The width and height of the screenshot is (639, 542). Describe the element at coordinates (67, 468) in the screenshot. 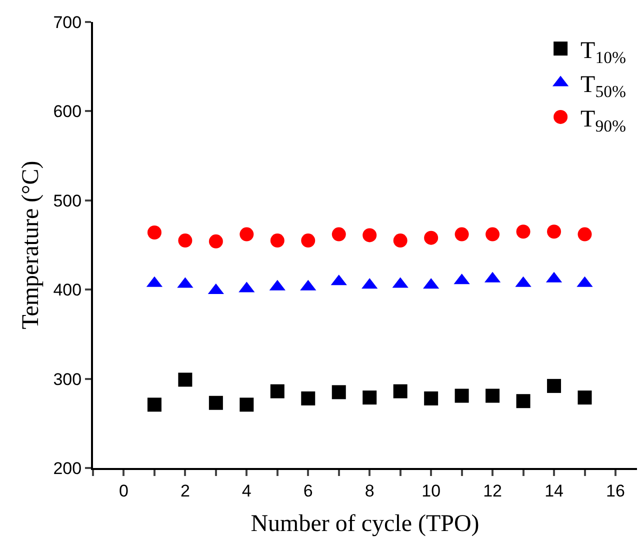

I see `y-tick-label: 200` at that location.